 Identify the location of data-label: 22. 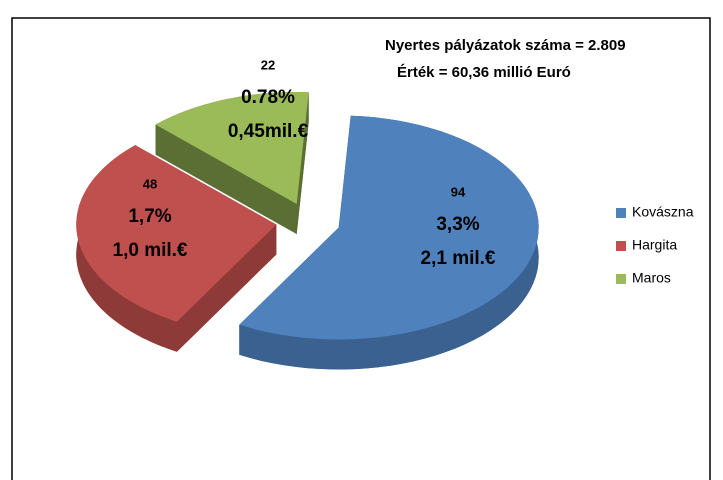
(268, 64).